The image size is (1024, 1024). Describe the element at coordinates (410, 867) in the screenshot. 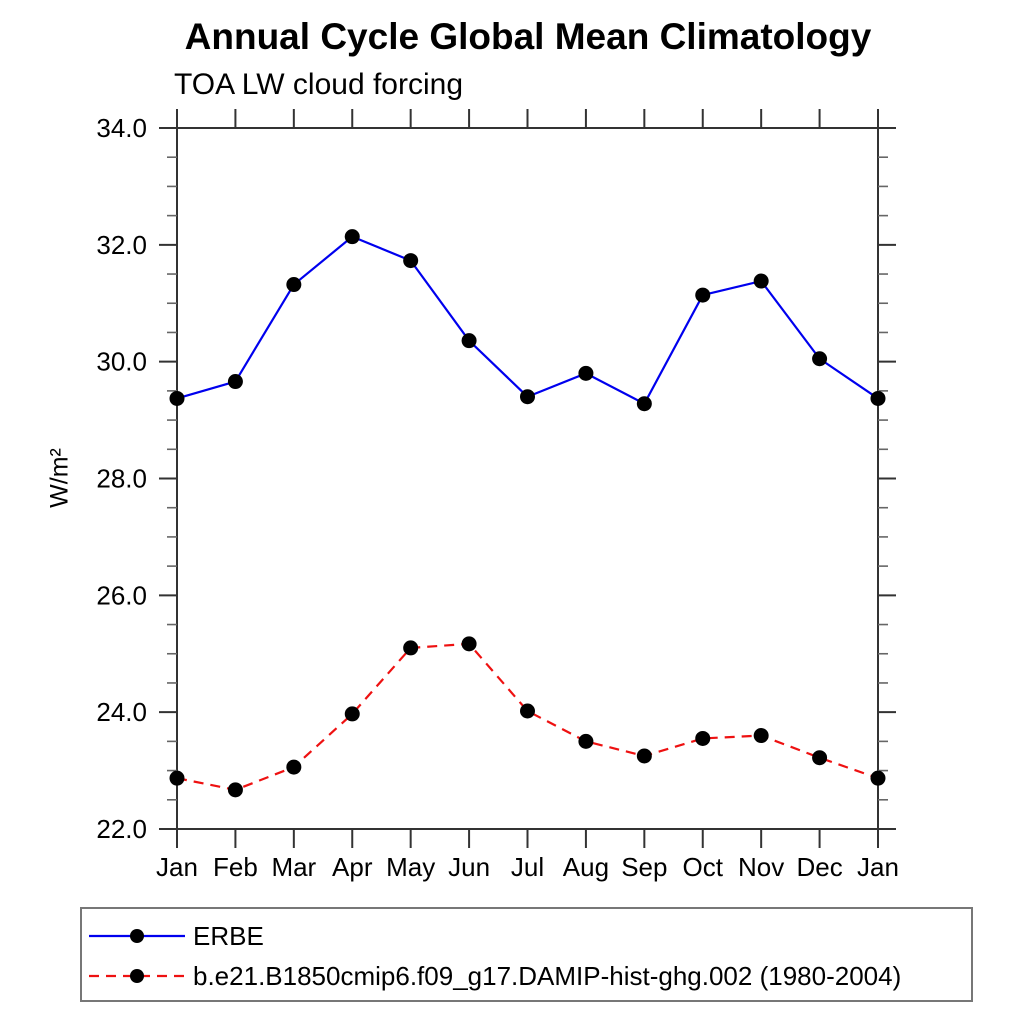

I see `svg-text: May` at that location.